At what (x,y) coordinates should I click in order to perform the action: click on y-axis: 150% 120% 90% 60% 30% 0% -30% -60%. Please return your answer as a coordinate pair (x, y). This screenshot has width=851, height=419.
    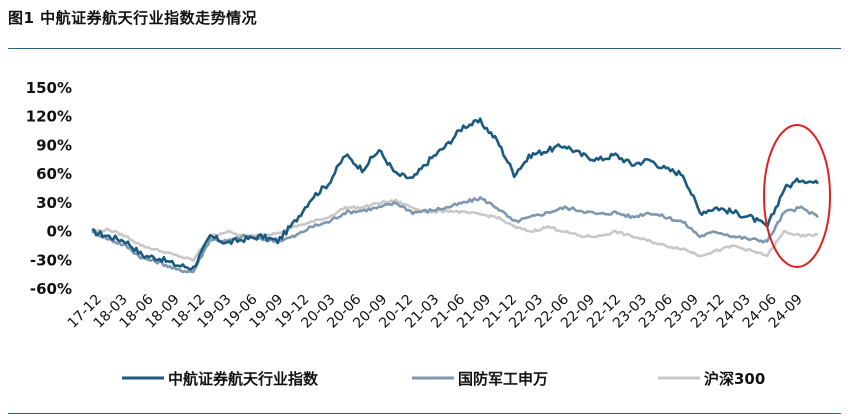
    Looking at the image, I should click on (49, 188).